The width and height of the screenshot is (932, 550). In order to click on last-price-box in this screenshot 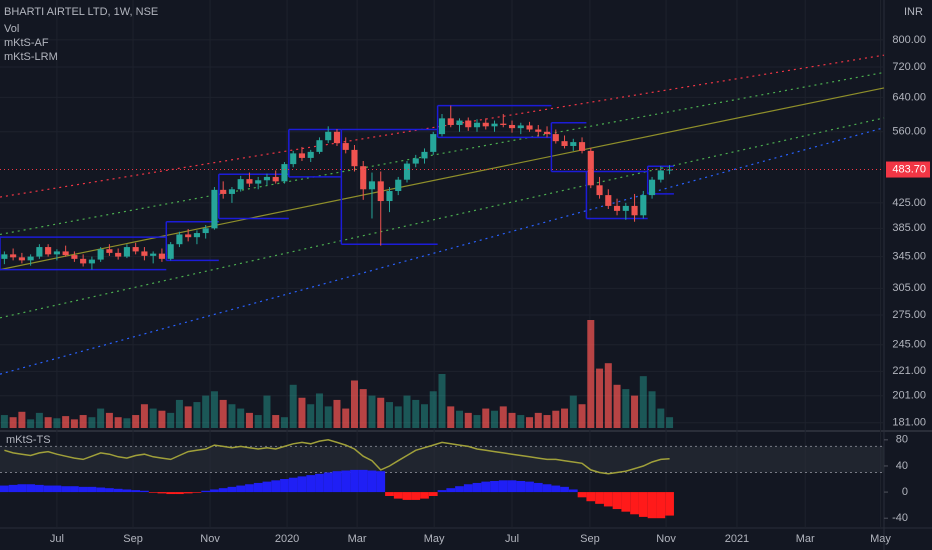, I will do `click(908, 169)`.